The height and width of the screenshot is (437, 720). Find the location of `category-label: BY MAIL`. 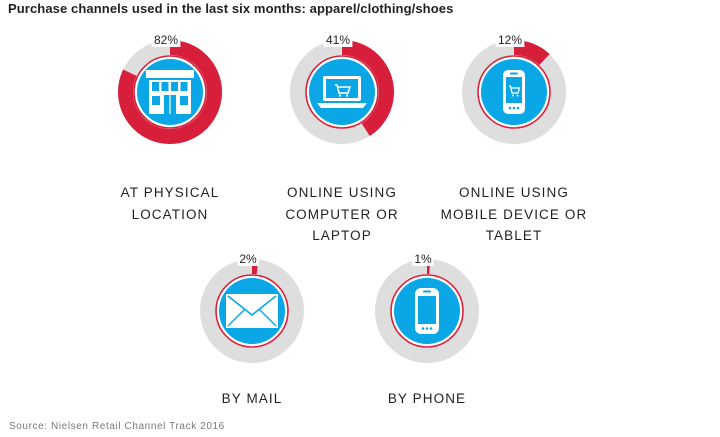

category-label: BY MAIL is located at coordinates (252, 399).